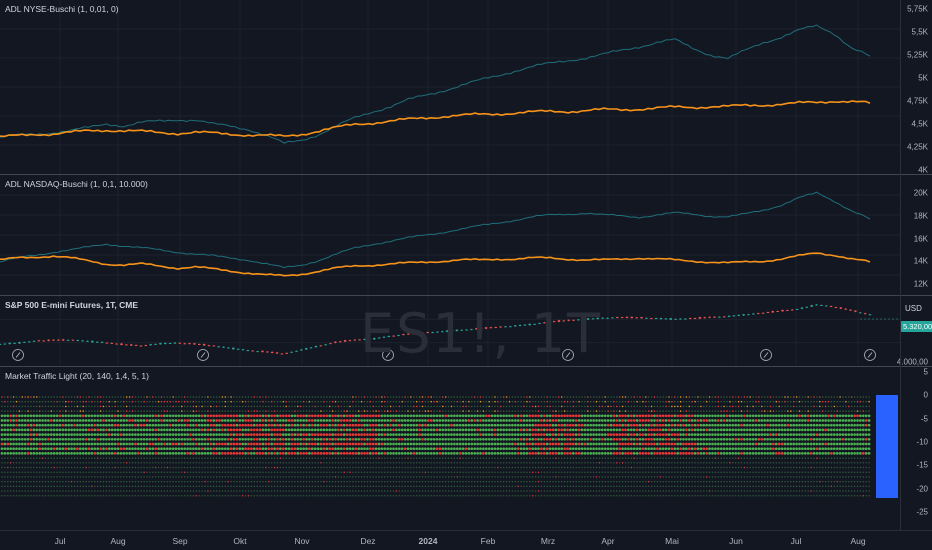 This screenshot has height=550, width=932. I want to click on price-pane: S&P 500 E-mini Futures, 1T, CME 4.000,00, so click(466, 331).